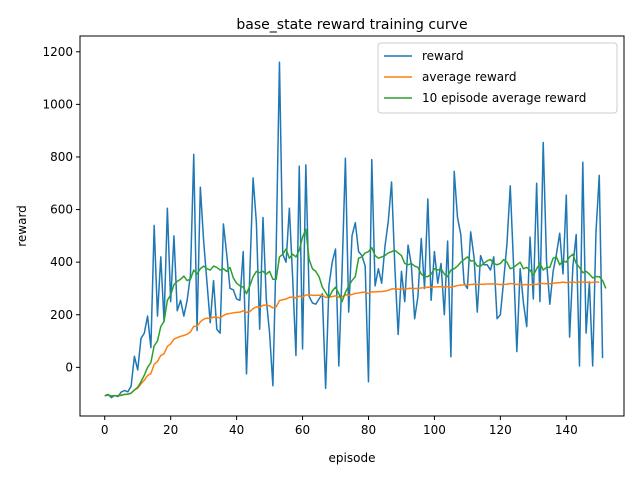 The width and height of the screenshot is (640, 480). Describe the element at coordinates (69, 367) in the screenshot. I see `y-tick-label: 0` at that location.